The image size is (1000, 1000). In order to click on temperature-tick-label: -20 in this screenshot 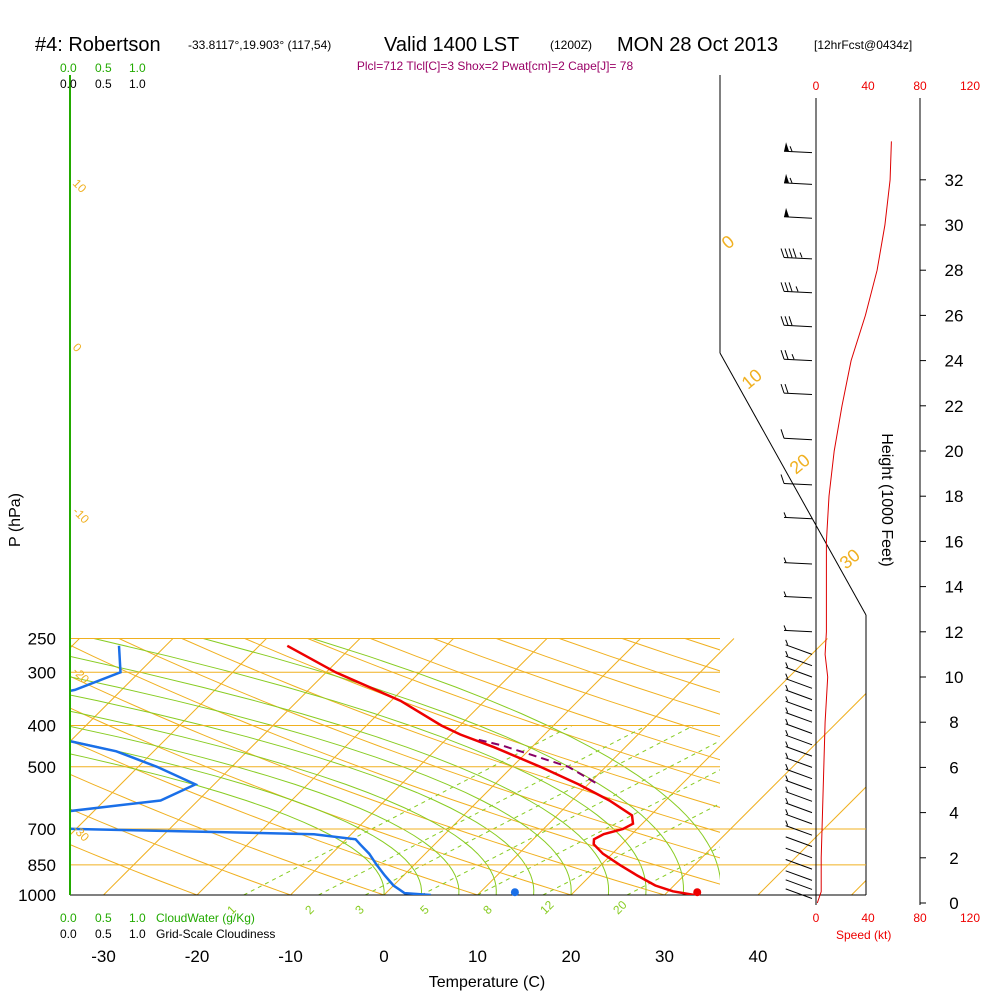, I will do `click(197, 956)`.